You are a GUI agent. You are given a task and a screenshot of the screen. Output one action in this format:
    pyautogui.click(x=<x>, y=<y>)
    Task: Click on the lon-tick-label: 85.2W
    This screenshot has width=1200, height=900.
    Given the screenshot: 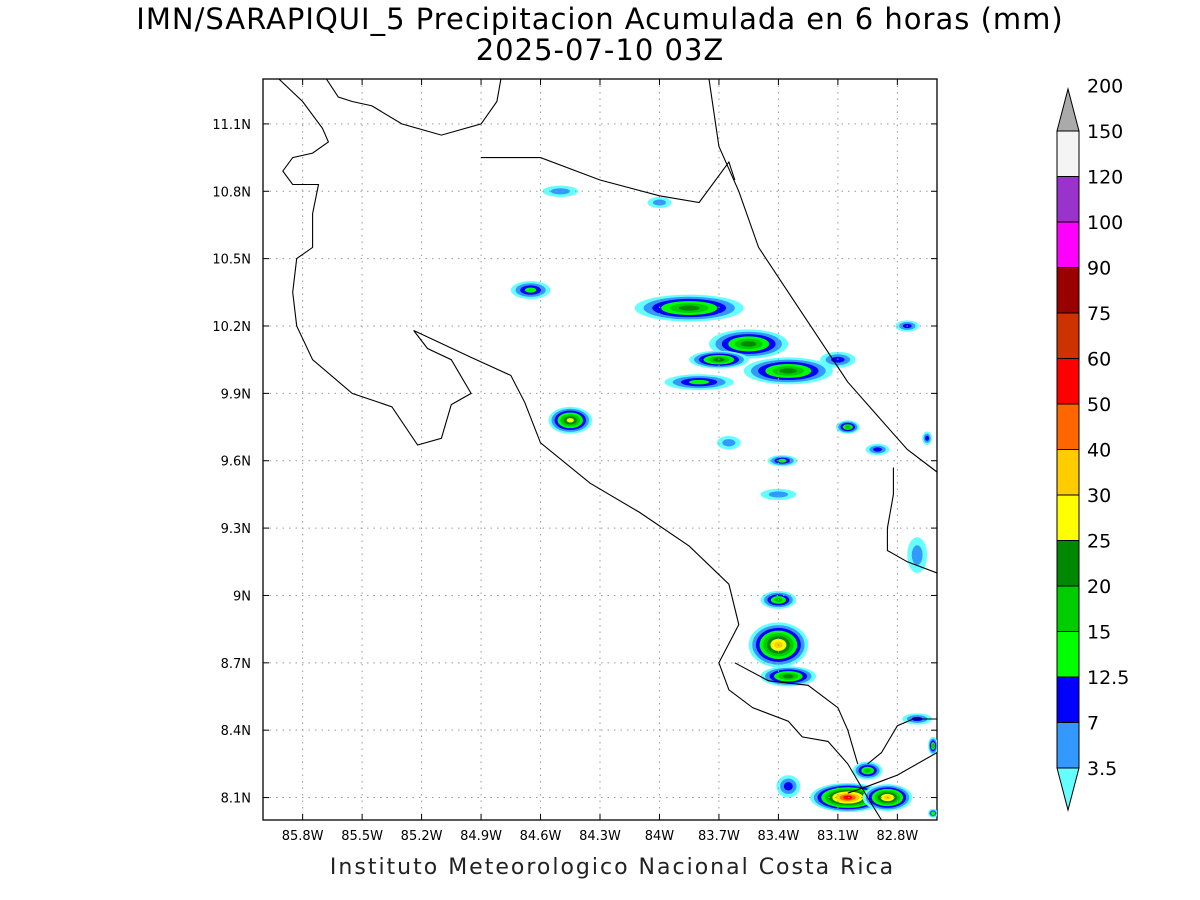 What is the action you would take?
    pyautogui.click(x=422, y=836)
    